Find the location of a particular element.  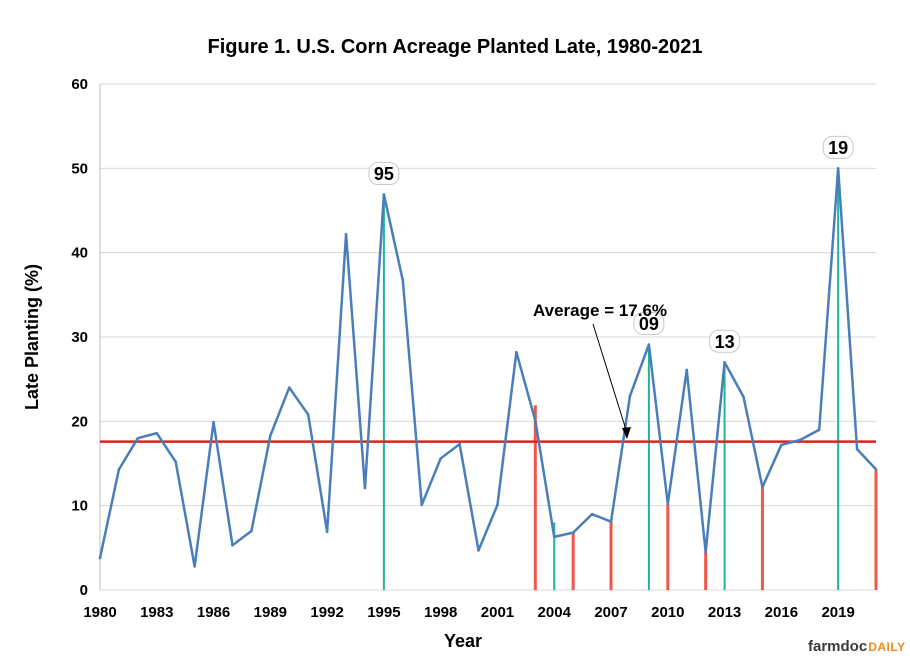

average-annotation: Average = 17.6% is located at coordinates (600, 370).